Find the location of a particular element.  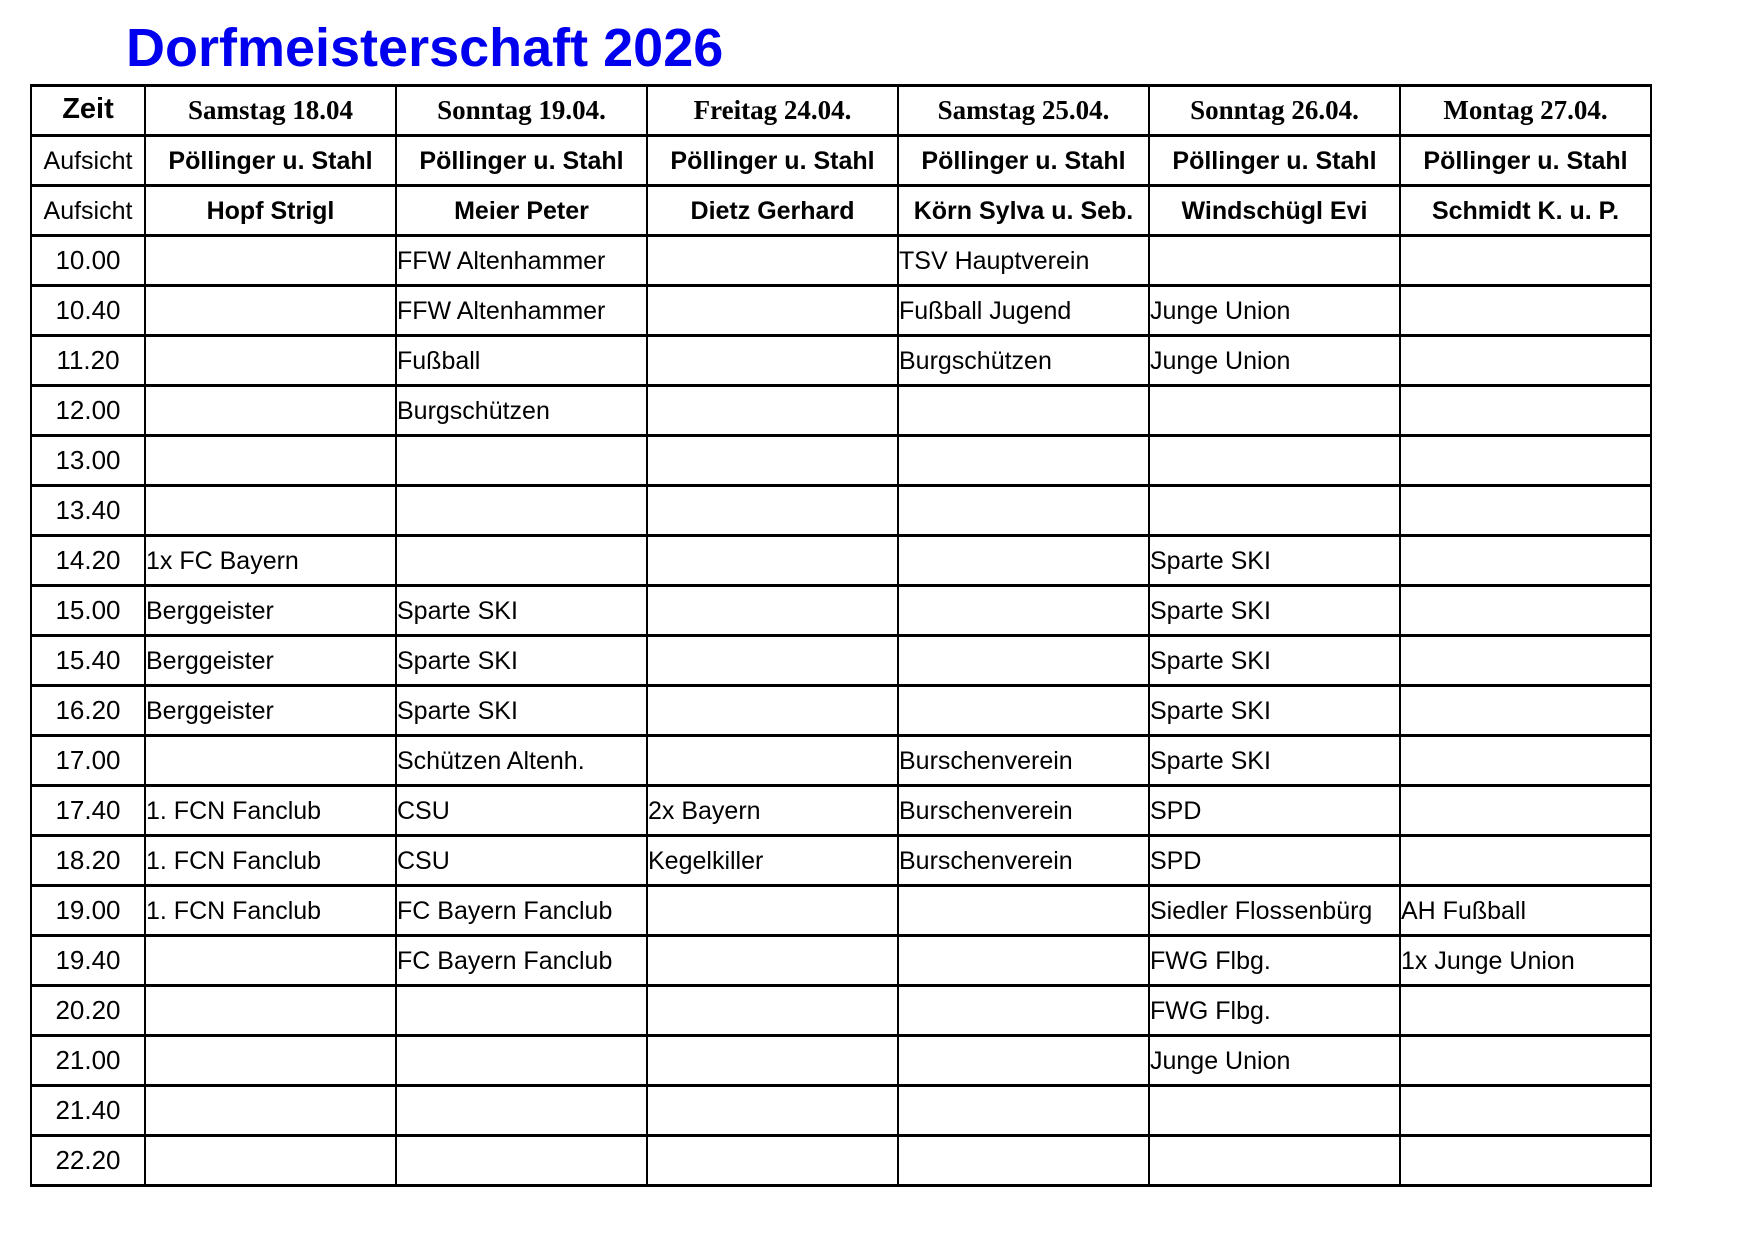

table-row: 12.00 Burgschützen is located at coordinates (841, 410).